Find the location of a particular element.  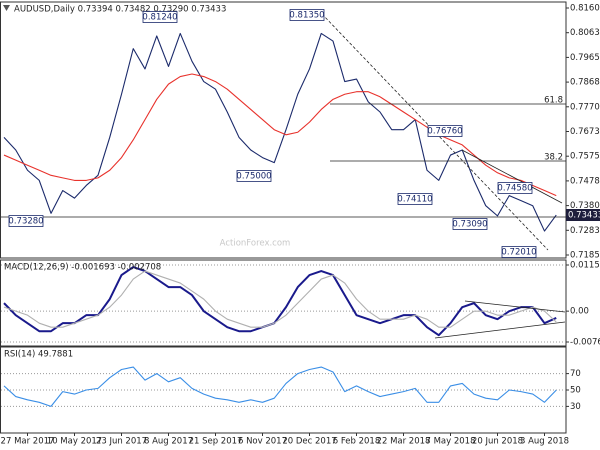

y-tick-label: 0.79655 is located at coordinates (585, 58).